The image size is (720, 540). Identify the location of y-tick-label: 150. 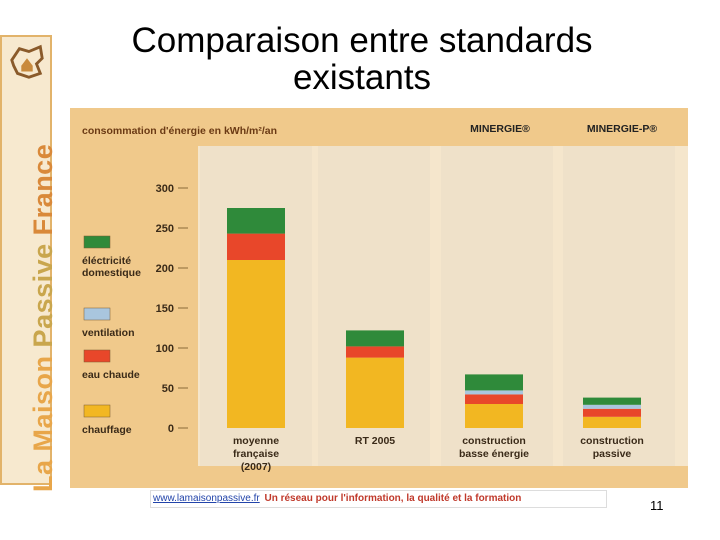
(165, 309).